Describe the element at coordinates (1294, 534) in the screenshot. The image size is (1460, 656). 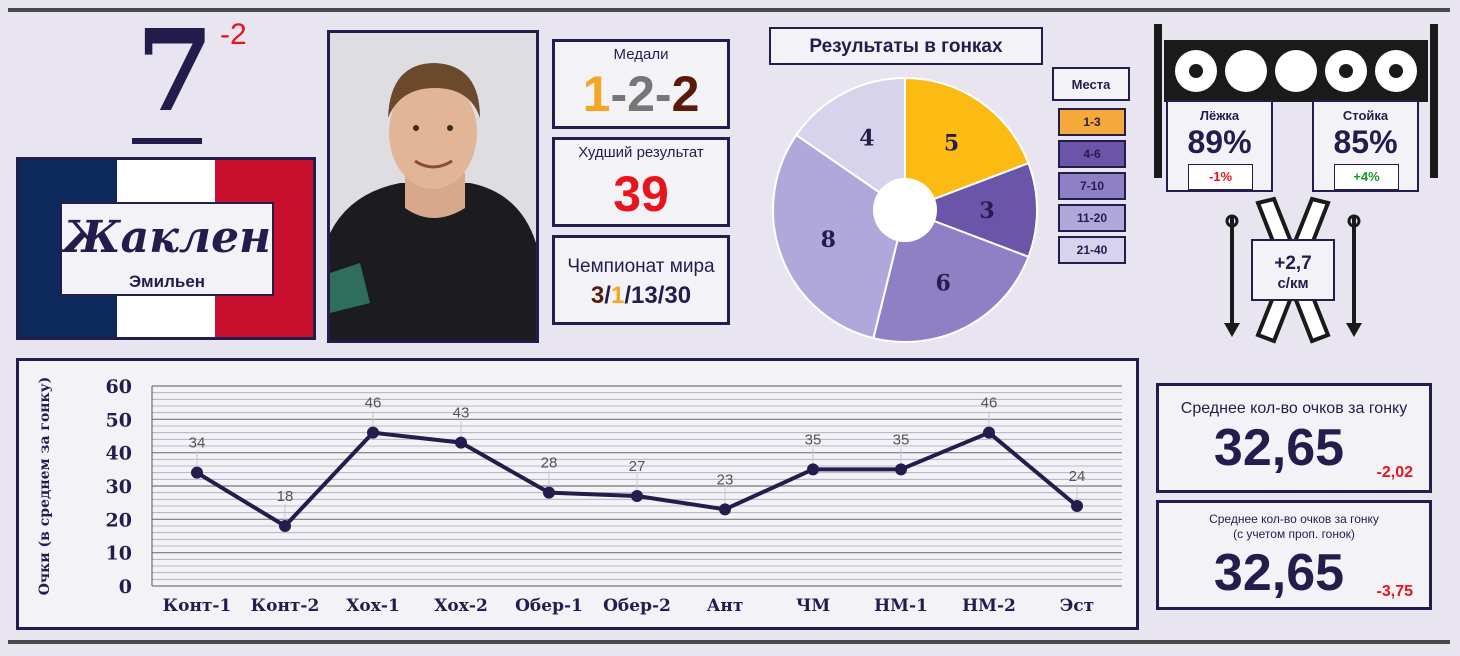
I see `average-points-missed-note: (с учетом проп. гонок)` at that location.